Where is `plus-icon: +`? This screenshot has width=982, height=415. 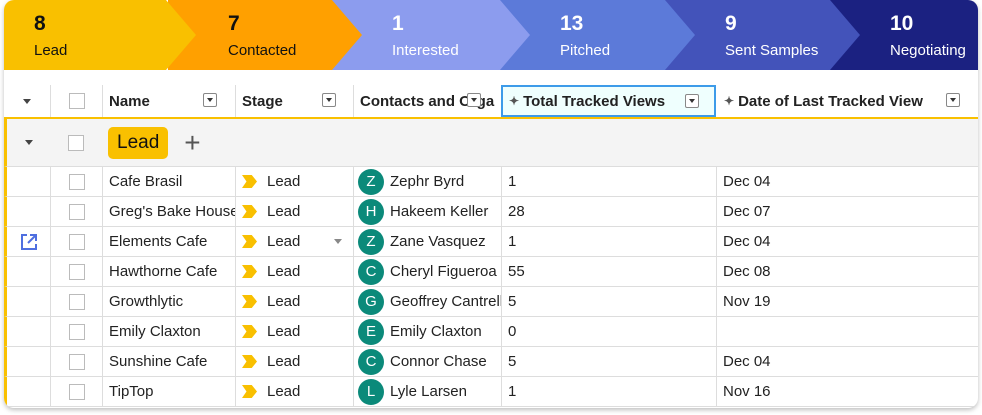 plus-icon: + is located at coordinates (192, 142).